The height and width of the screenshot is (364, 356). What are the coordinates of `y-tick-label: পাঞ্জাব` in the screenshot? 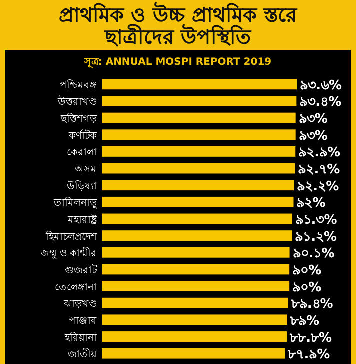 It's located at (83, 321).